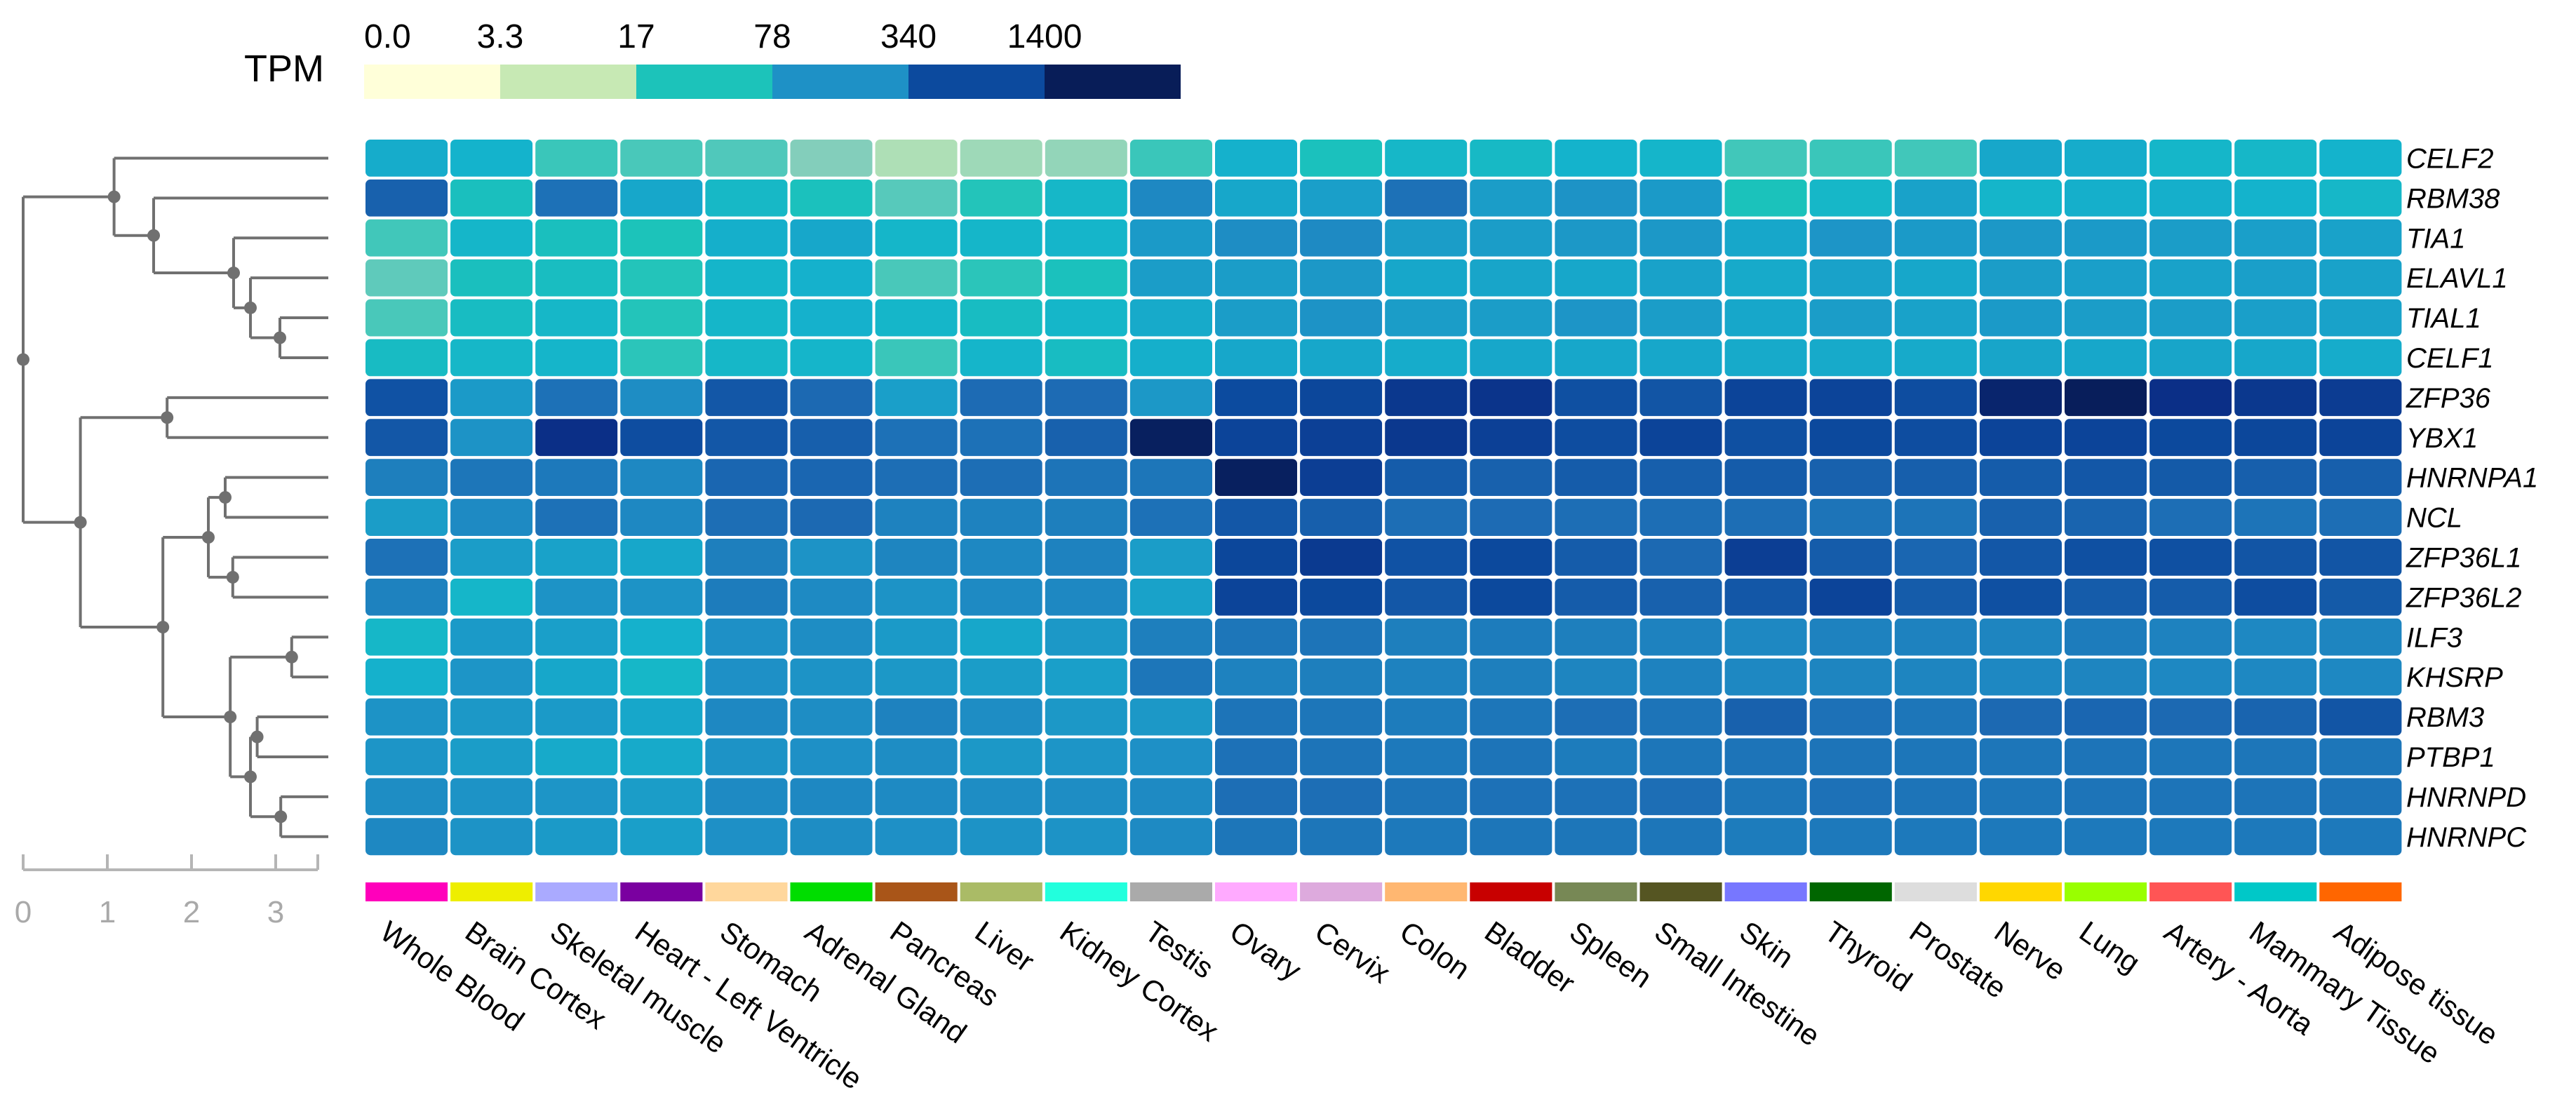  Describe the element at coordinates (1596, 317) in the screenshot. I see `cell-tial1-spleen` at that location.